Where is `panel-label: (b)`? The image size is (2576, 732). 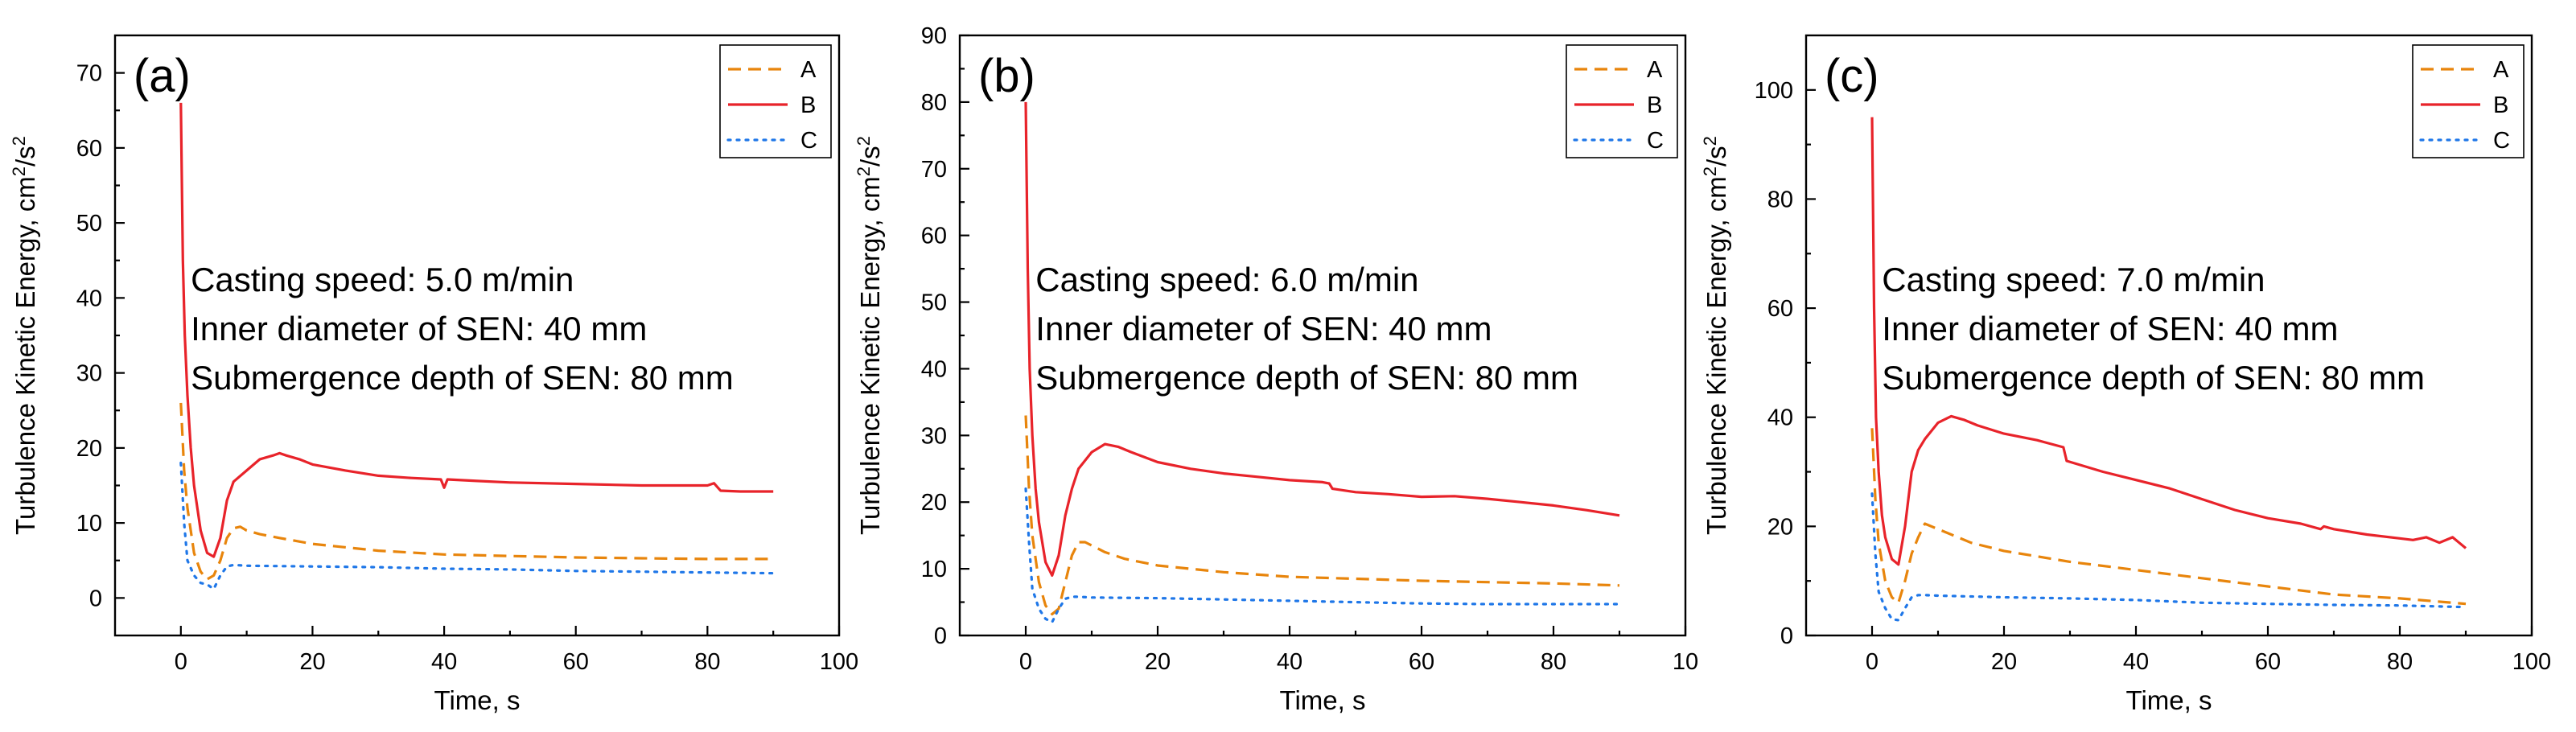 panel-label: (b) is located at coordinates (1006, 76).